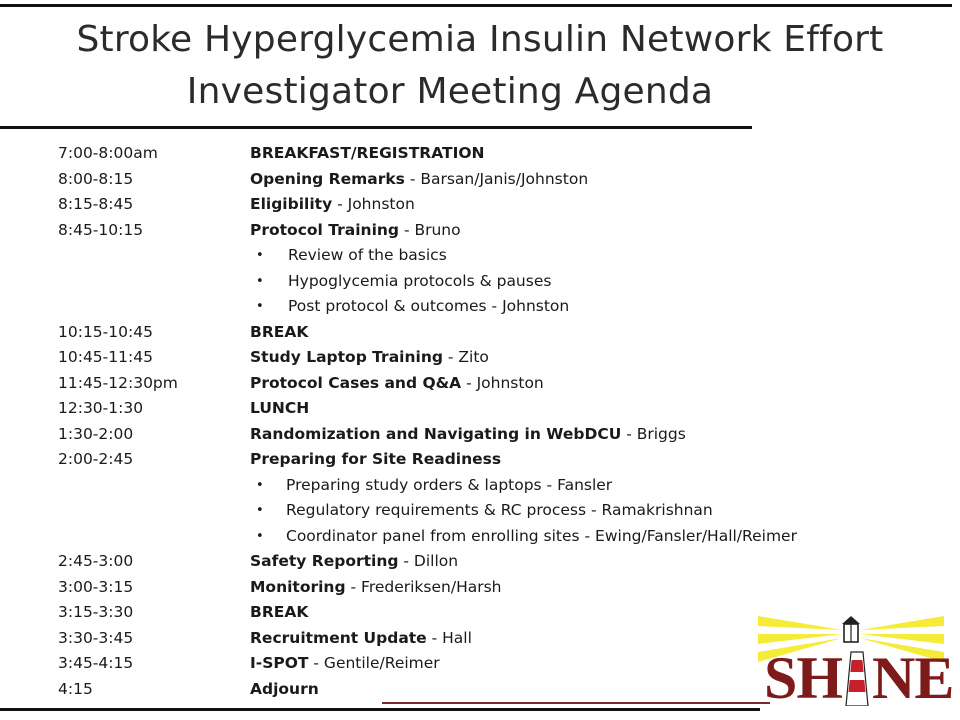 The height and width of the screenshot is (720, 960). What do you see at coordinates (803, 678) in the screenshot?
I see `logo-text-sh: SH` at bounding box center [803, 678].